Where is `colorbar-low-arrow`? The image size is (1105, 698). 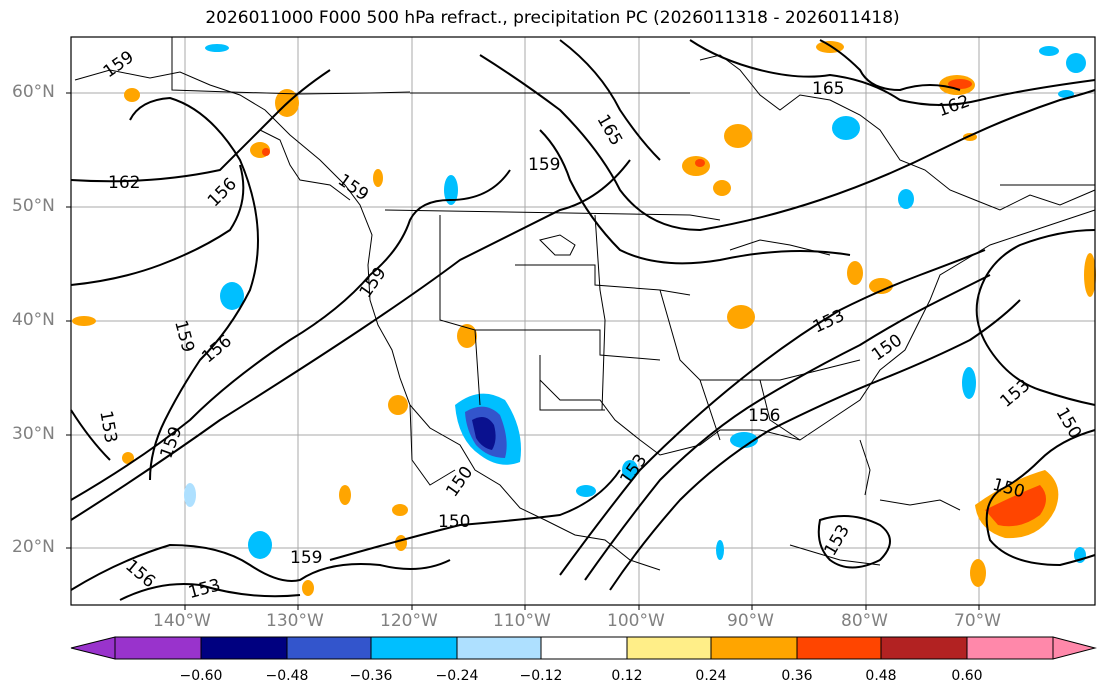 colorbar-low-arrow is located at coordinates (93, 648).